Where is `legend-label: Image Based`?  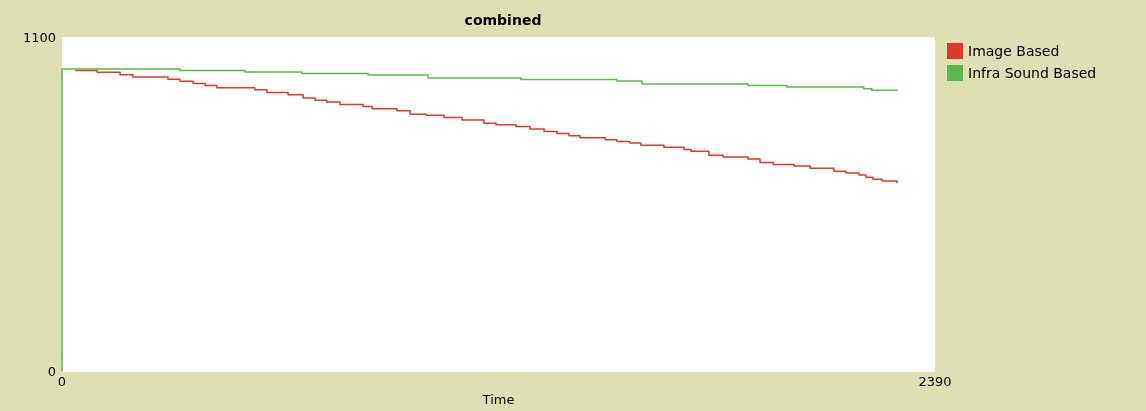 legend-label: Image Based is located at coordinates (1014, 51).